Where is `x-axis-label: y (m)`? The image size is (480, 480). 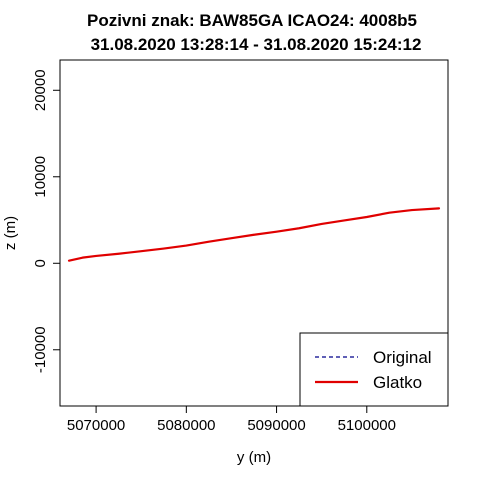 x-axis-label: y (m) is located at coordinates (254, 457).